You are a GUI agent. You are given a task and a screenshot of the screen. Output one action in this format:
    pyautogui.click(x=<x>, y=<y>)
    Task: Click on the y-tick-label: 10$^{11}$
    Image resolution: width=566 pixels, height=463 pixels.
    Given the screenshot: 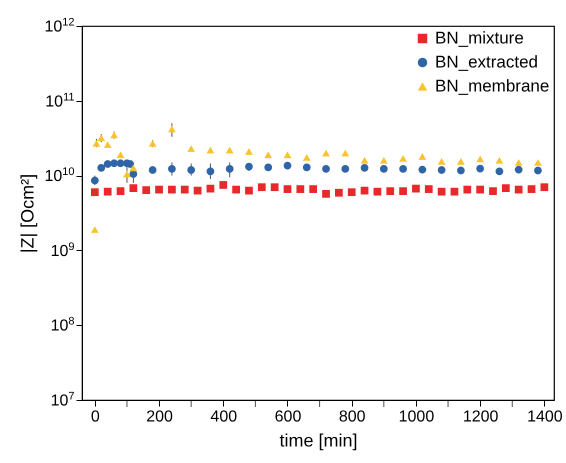 What is the action you would take?
    pyautogui.click(x=59, y=100)
    